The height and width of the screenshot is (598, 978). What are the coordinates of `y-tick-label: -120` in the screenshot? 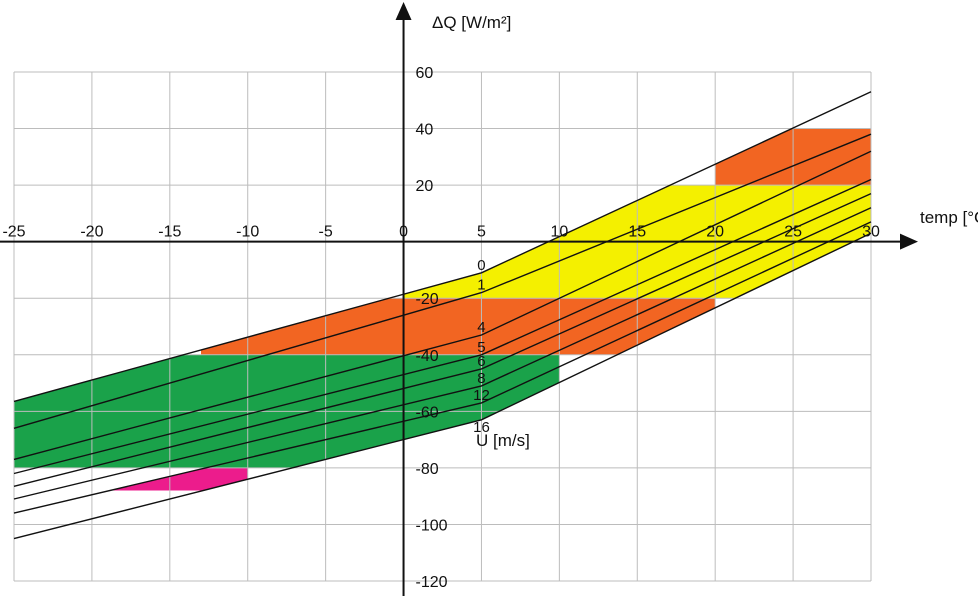 It's located at (432, 582).